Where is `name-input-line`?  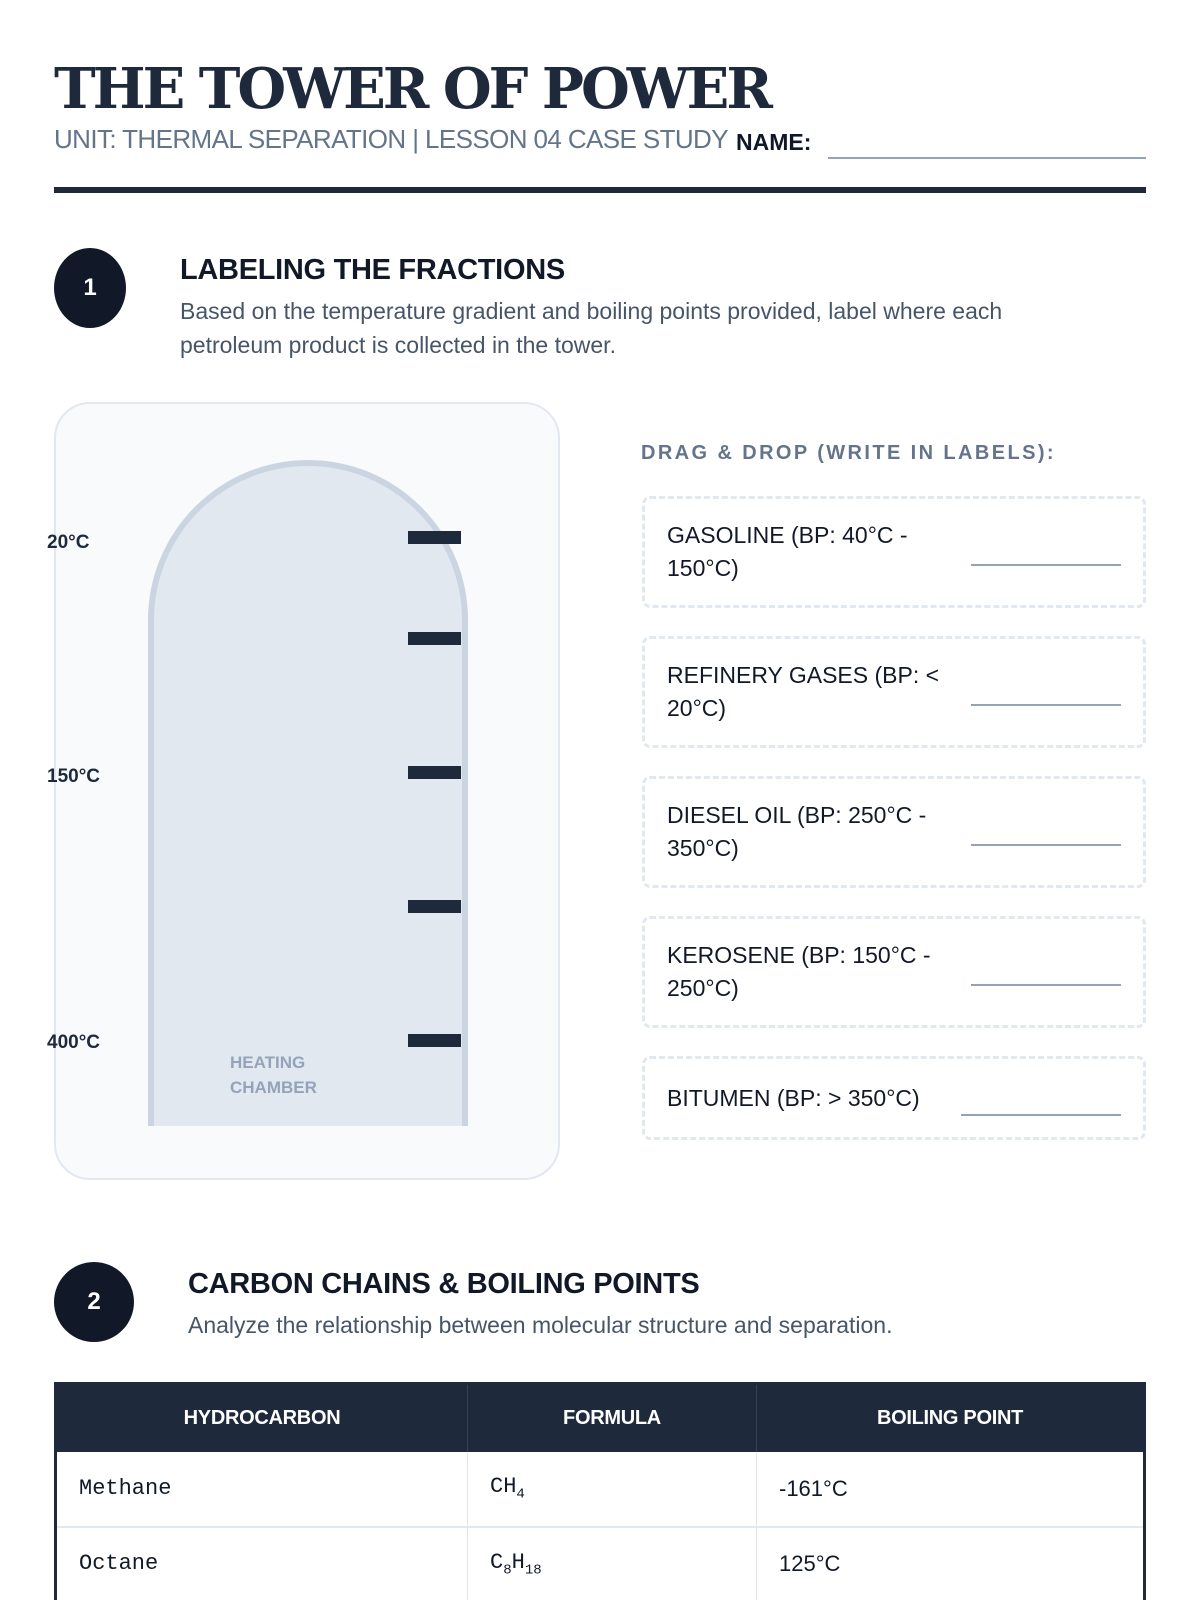 name-input-line is located at coordinates (987, 158).